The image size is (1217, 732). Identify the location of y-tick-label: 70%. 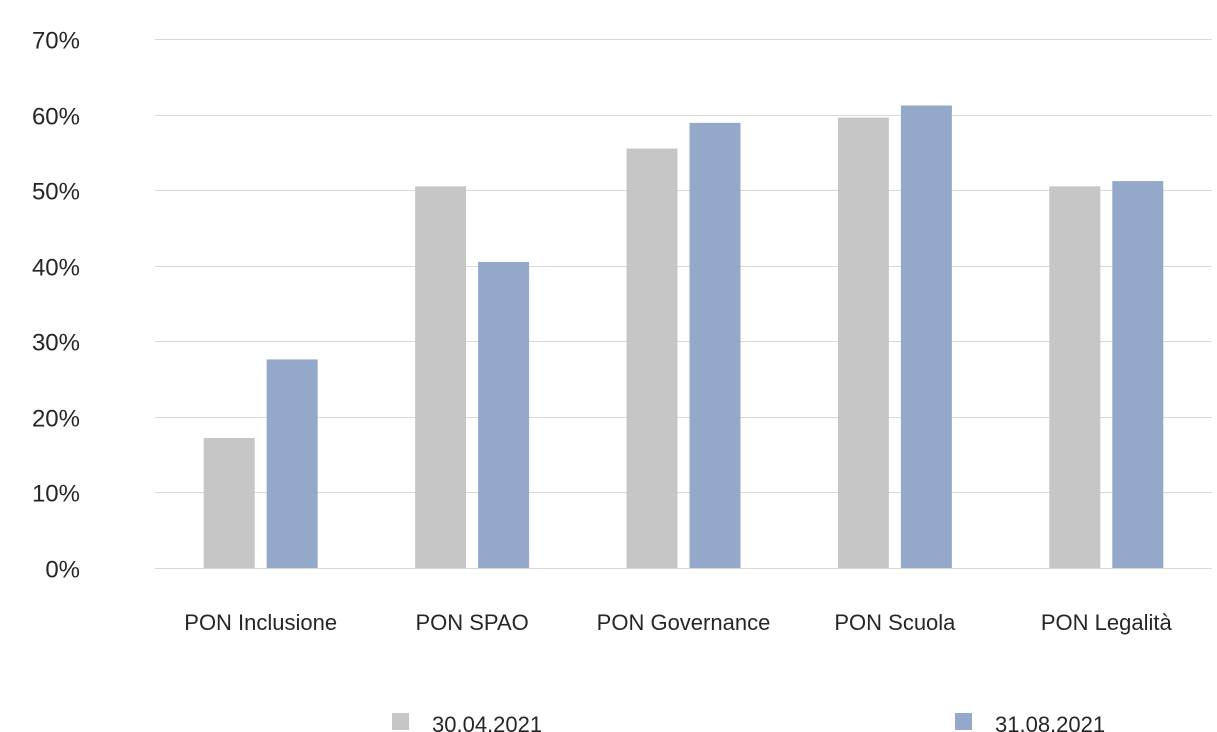
(56, 41).